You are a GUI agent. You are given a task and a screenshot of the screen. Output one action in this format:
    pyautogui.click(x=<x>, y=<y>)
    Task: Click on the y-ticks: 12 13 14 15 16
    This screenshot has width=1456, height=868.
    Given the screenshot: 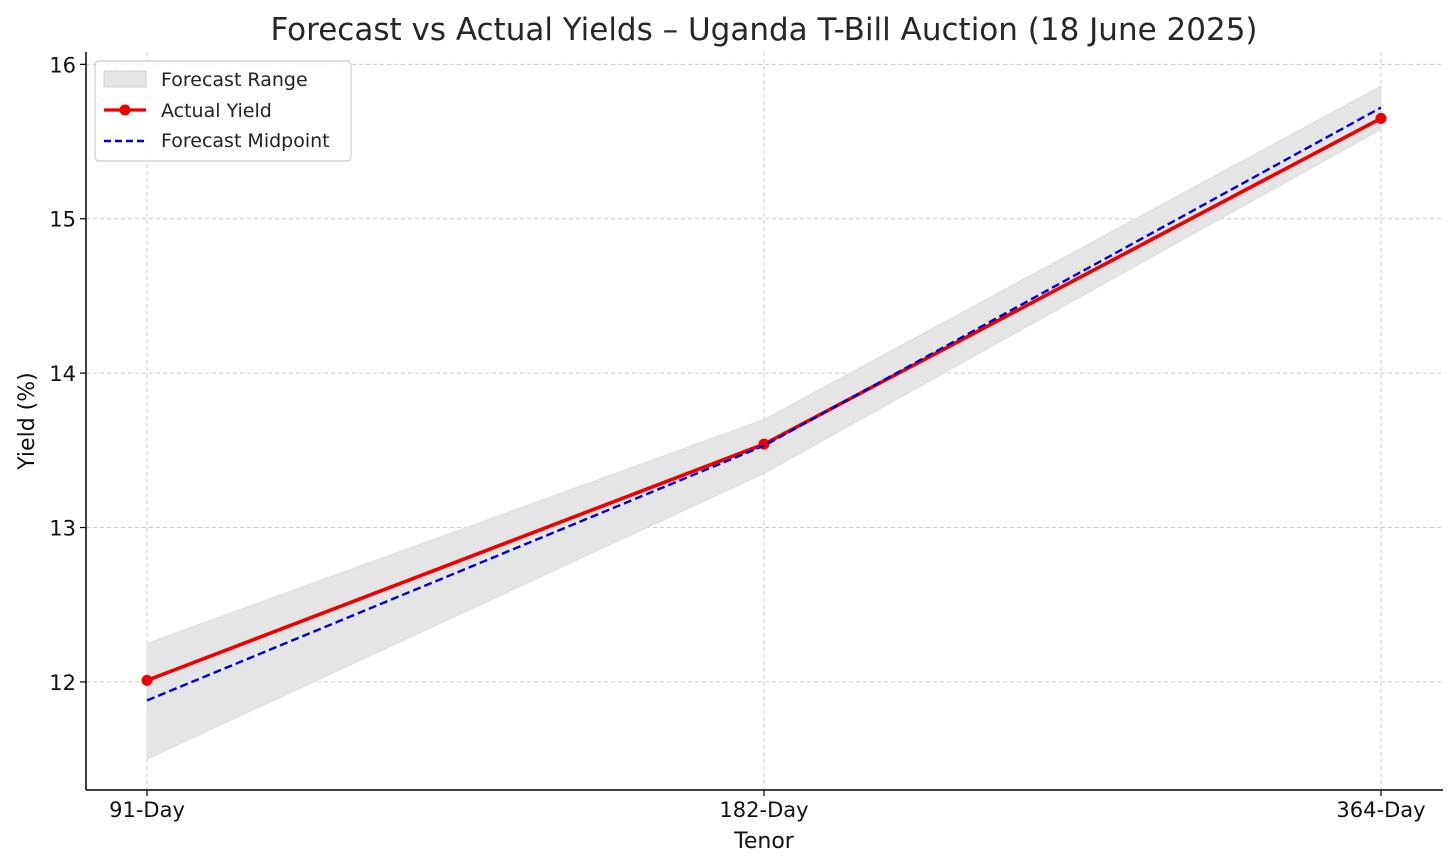 What is the action you would take?
    pyautogui.click(x=67, y=374)
    